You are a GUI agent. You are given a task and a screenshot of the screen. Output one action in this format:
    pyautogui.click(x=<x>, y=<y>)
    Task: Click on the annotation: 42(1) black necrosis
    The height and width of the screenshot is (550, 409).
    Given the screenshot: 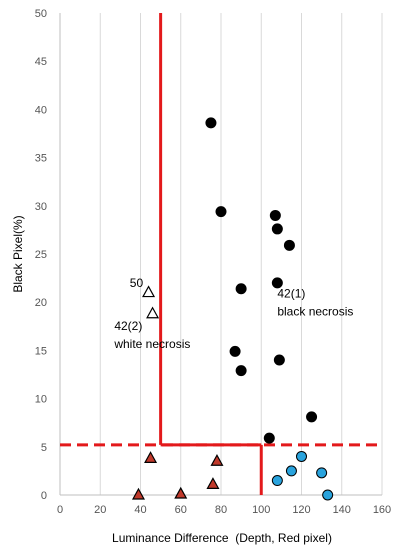 What is the action you would take?
    pyautogui.click(x=315, y=302)
    